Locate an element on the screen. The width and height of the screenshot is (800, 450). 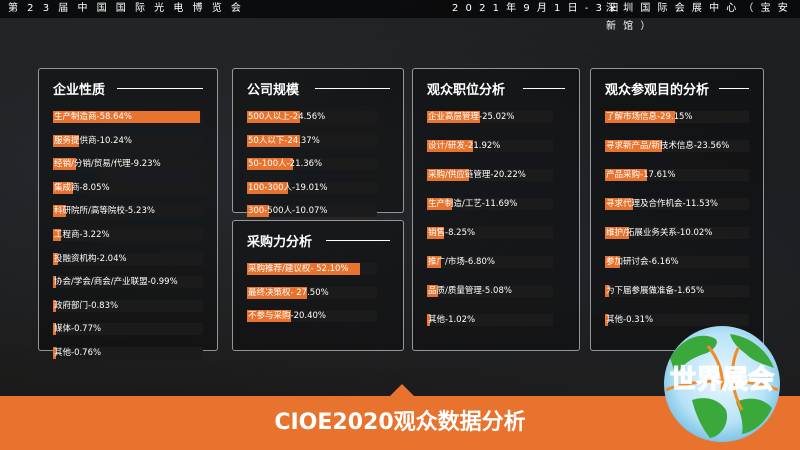
bar-label: 生产制造/工艺-11.69% is located at coordinates (473, 204).